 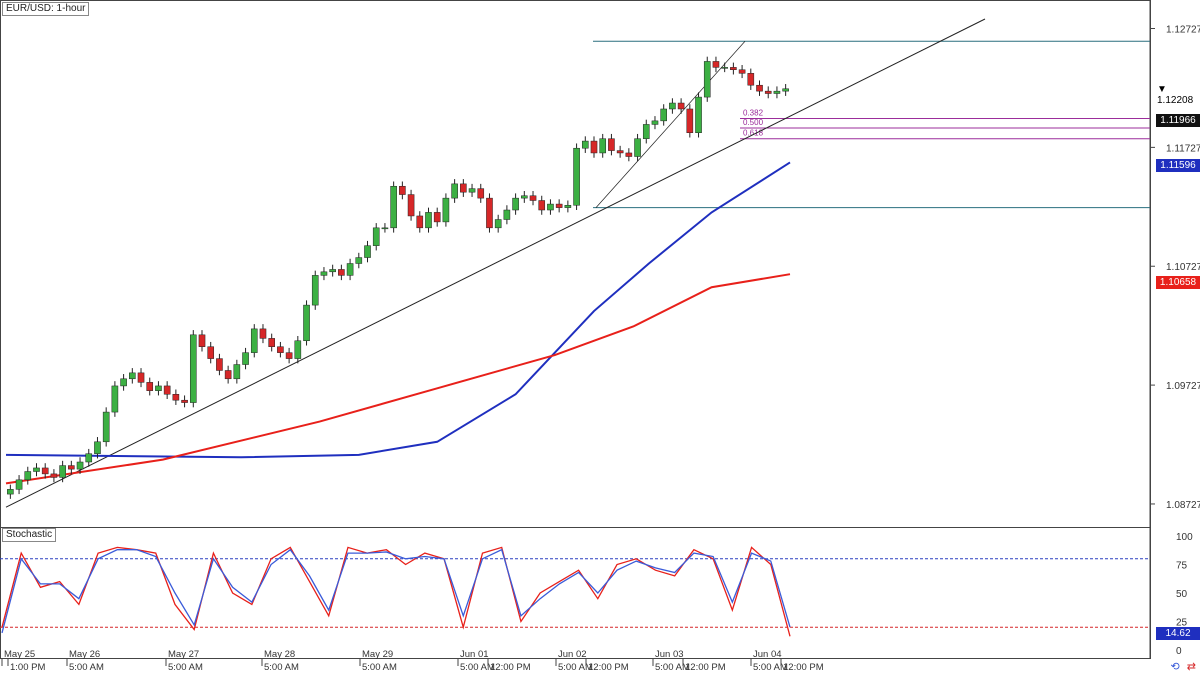 I want to click on price-tick-label: 1.08727, so click(x=1183, y=505).